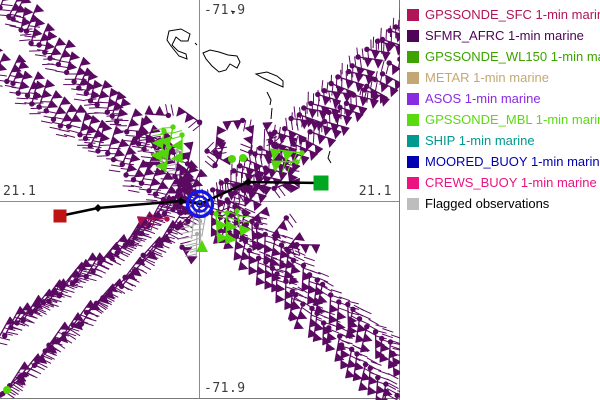  I want to click on legend-label: CREWS_BUOY 1-min marine, so click(511, 182).